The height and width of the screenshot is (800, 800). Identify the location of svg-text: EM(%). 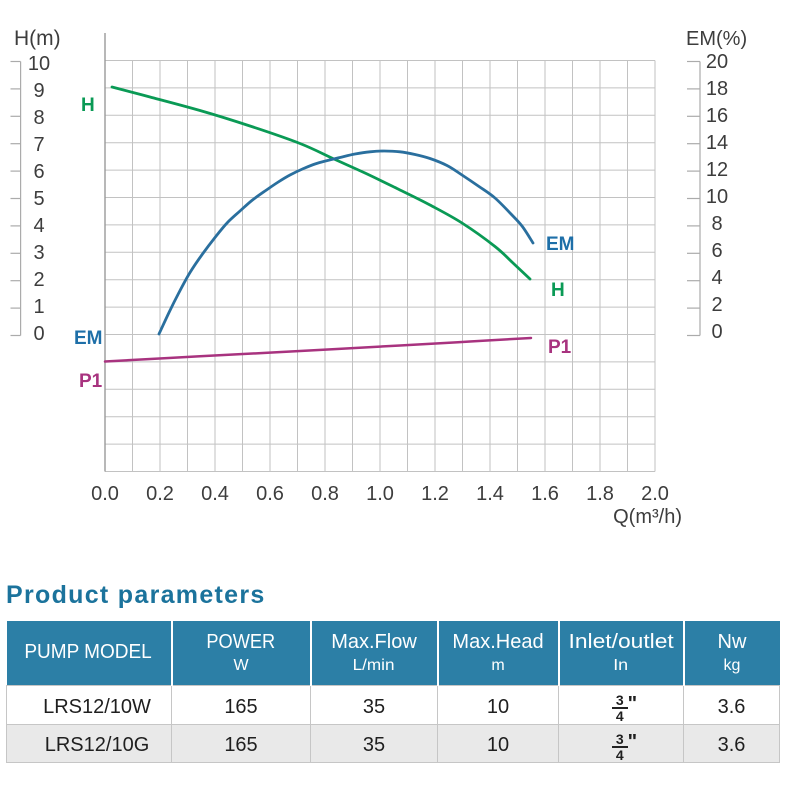
(716, 39).